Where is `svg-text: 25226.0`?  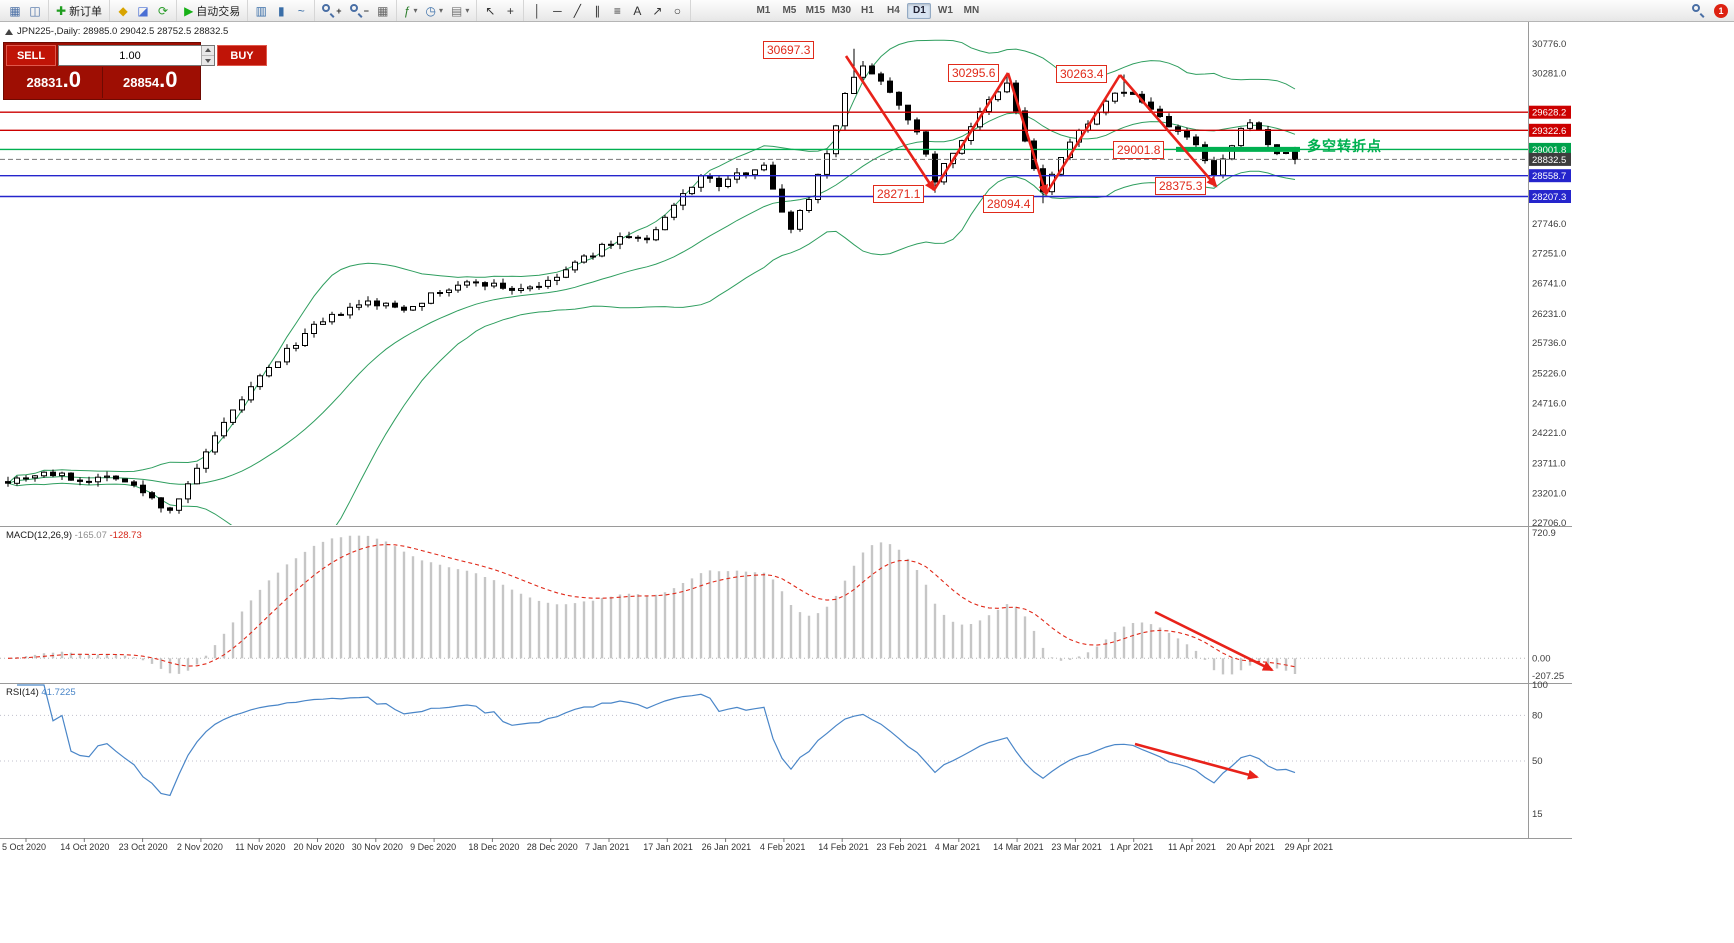
svg-text: 25226.0 is located at coordinates (1549, 373).